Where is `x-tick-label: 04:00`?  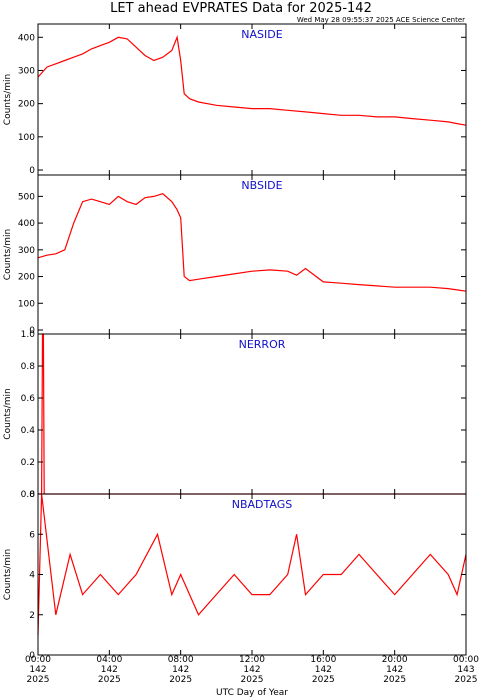 x-tick-label: 04:00 is located at coordinates (109, 660).